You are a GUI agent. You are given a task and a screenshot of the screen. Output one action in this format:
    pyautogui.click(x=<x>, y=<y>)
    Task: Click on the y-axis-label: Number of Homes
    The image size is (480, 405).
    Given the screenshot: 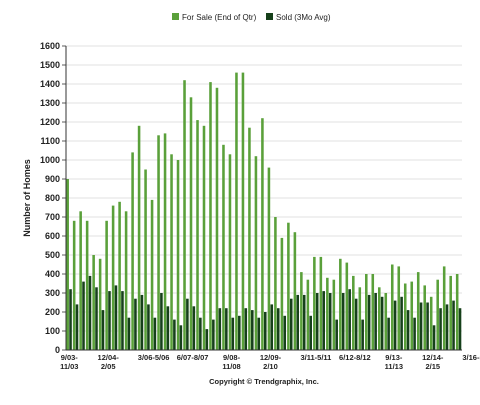 What is the action you would take?
    pyautogui.click(x=27, y=198)
    